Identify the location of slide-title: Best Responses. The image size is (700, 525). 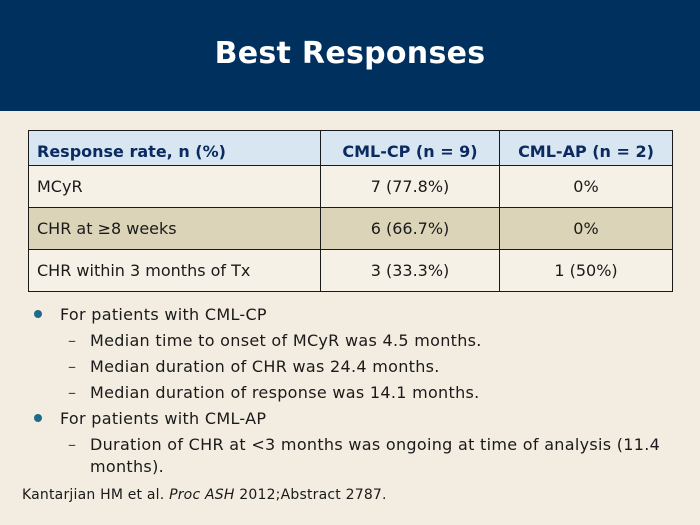
(350, 53).